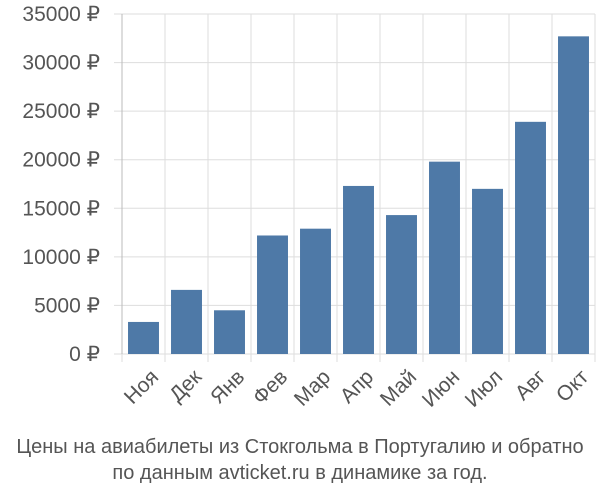  I want to click on x-tick-label: Окт, so click(573, 386).